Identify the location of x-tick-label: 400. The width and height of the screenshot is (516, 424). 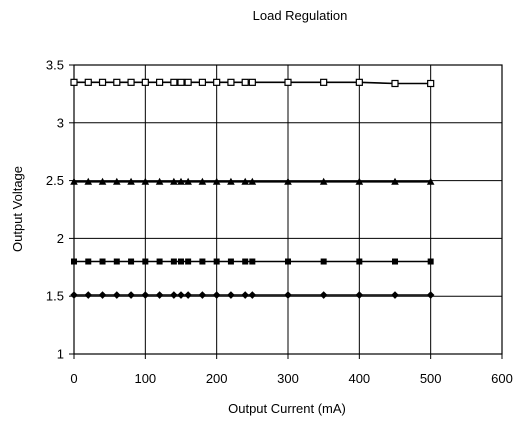
(359, 378).